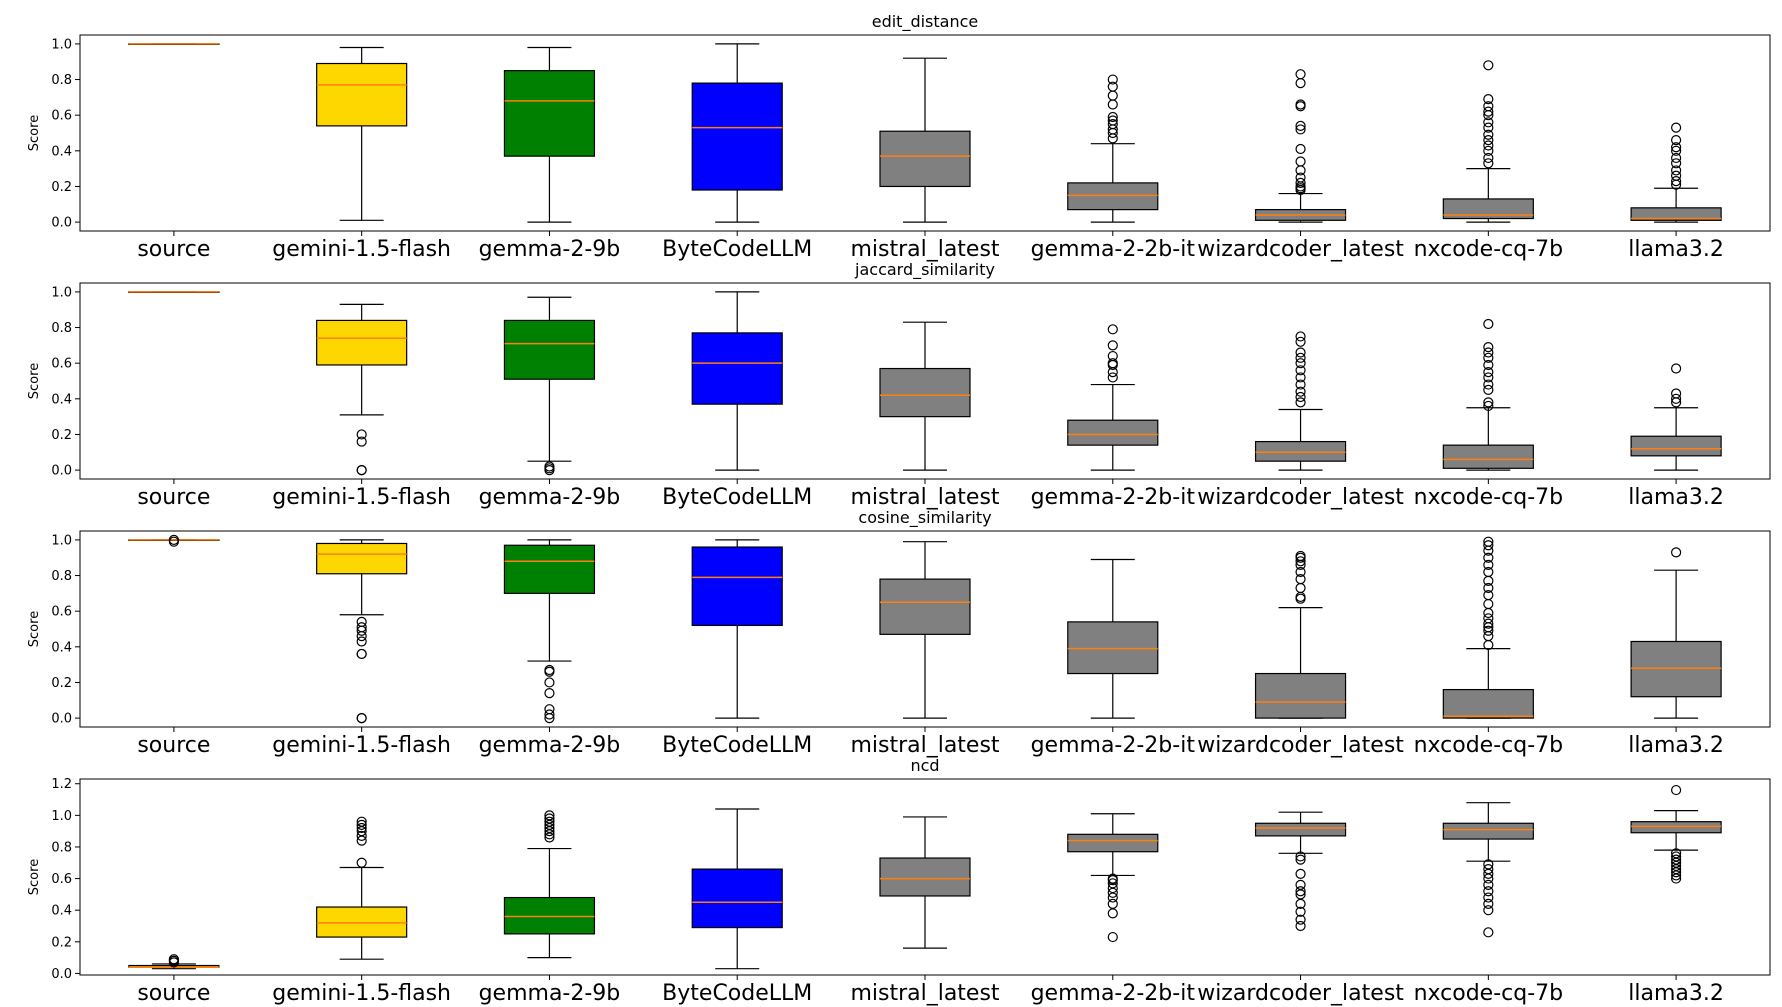 The image size is (1782, 1007). Describe the element at coordinates (737, 889) in the screenshot. I see `box-ByteCodeLLM` at that location.